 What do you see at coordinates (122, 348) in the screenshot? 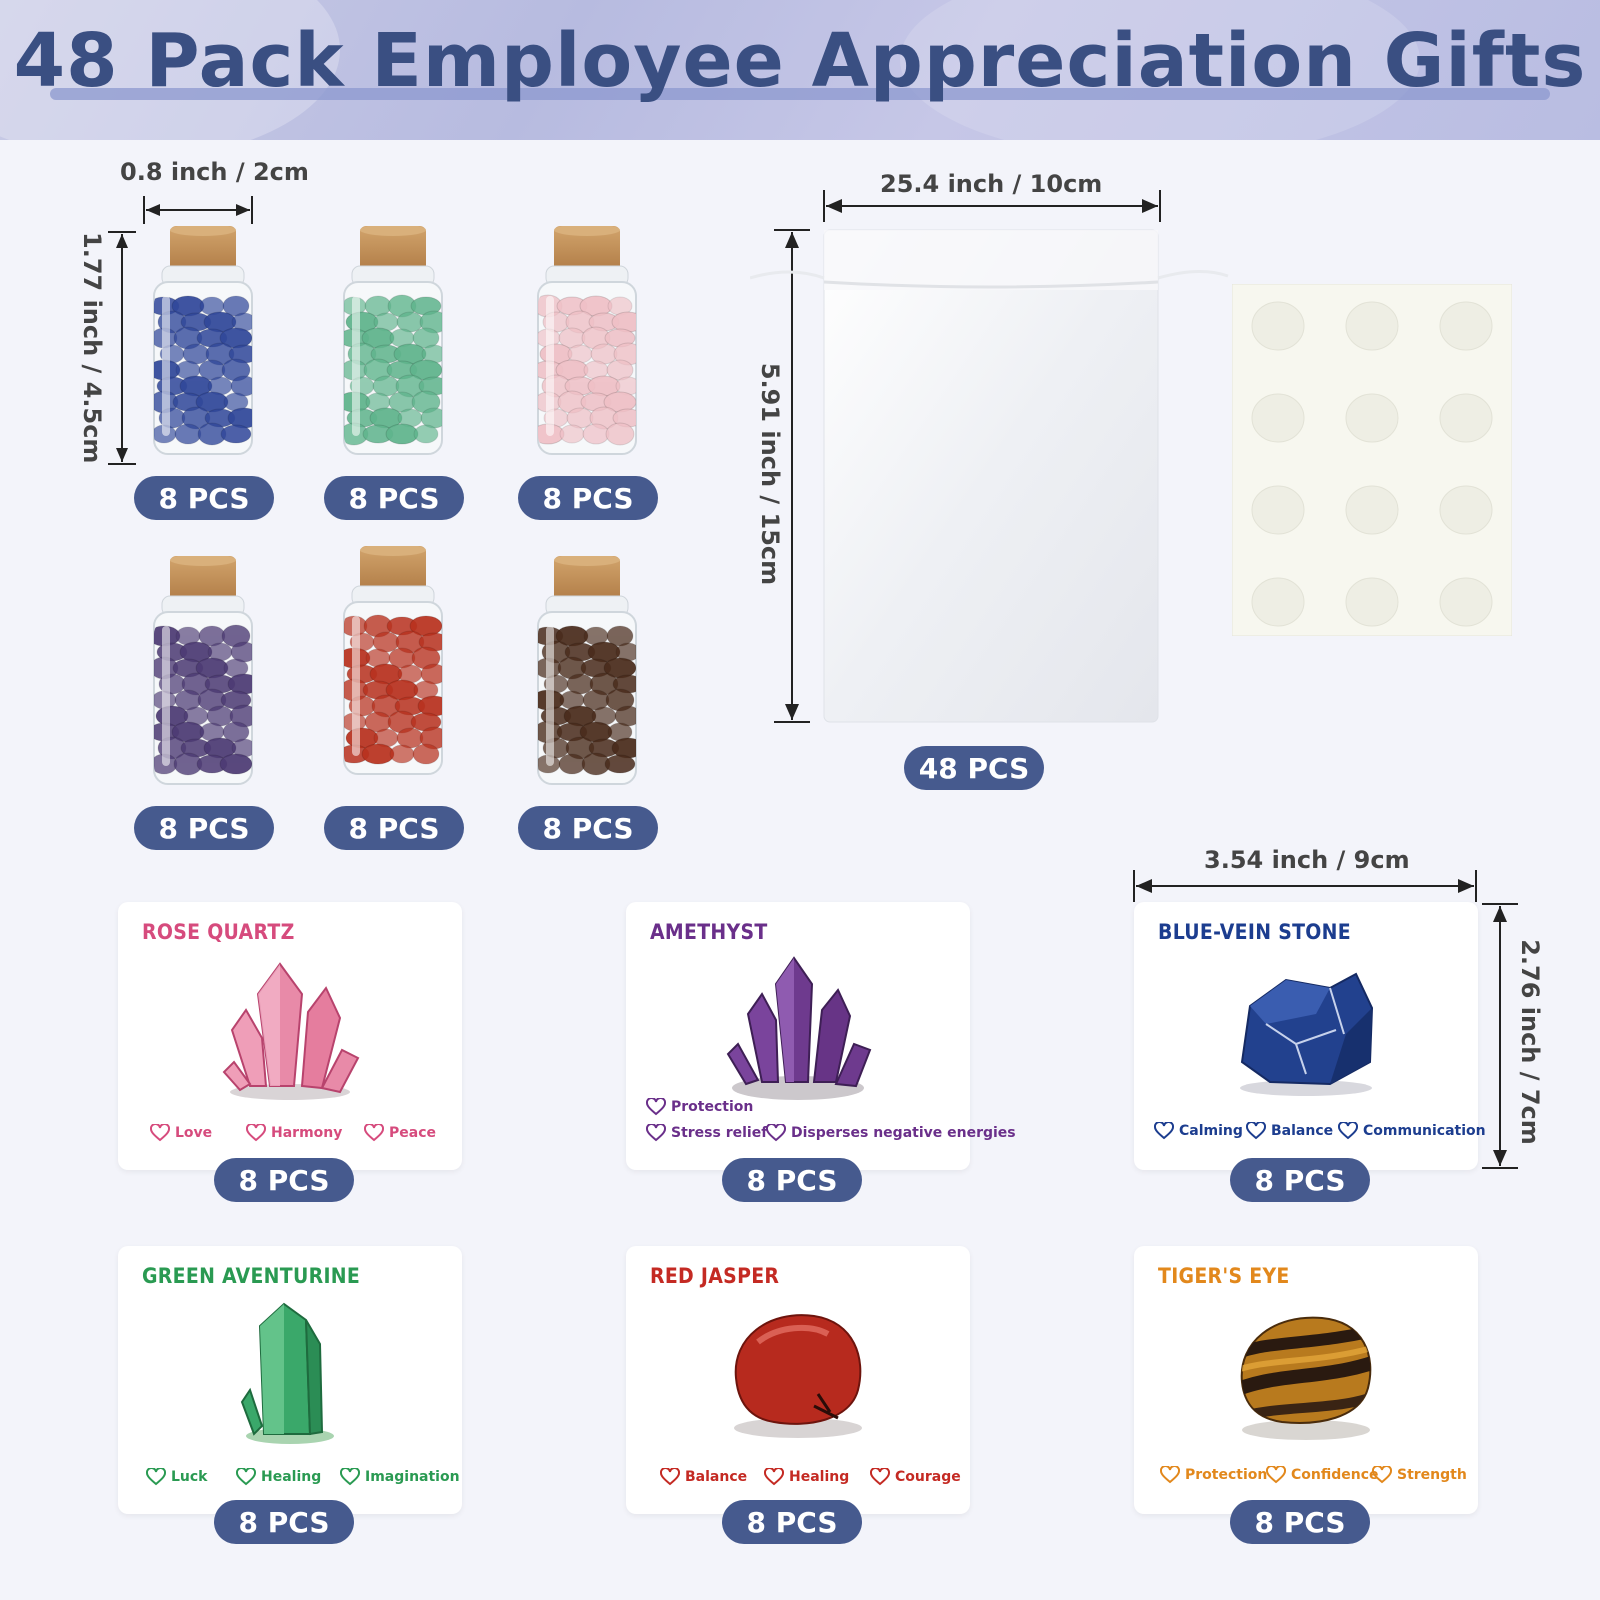
I see `jar-height-arrow` at bounding box center [122, 348].